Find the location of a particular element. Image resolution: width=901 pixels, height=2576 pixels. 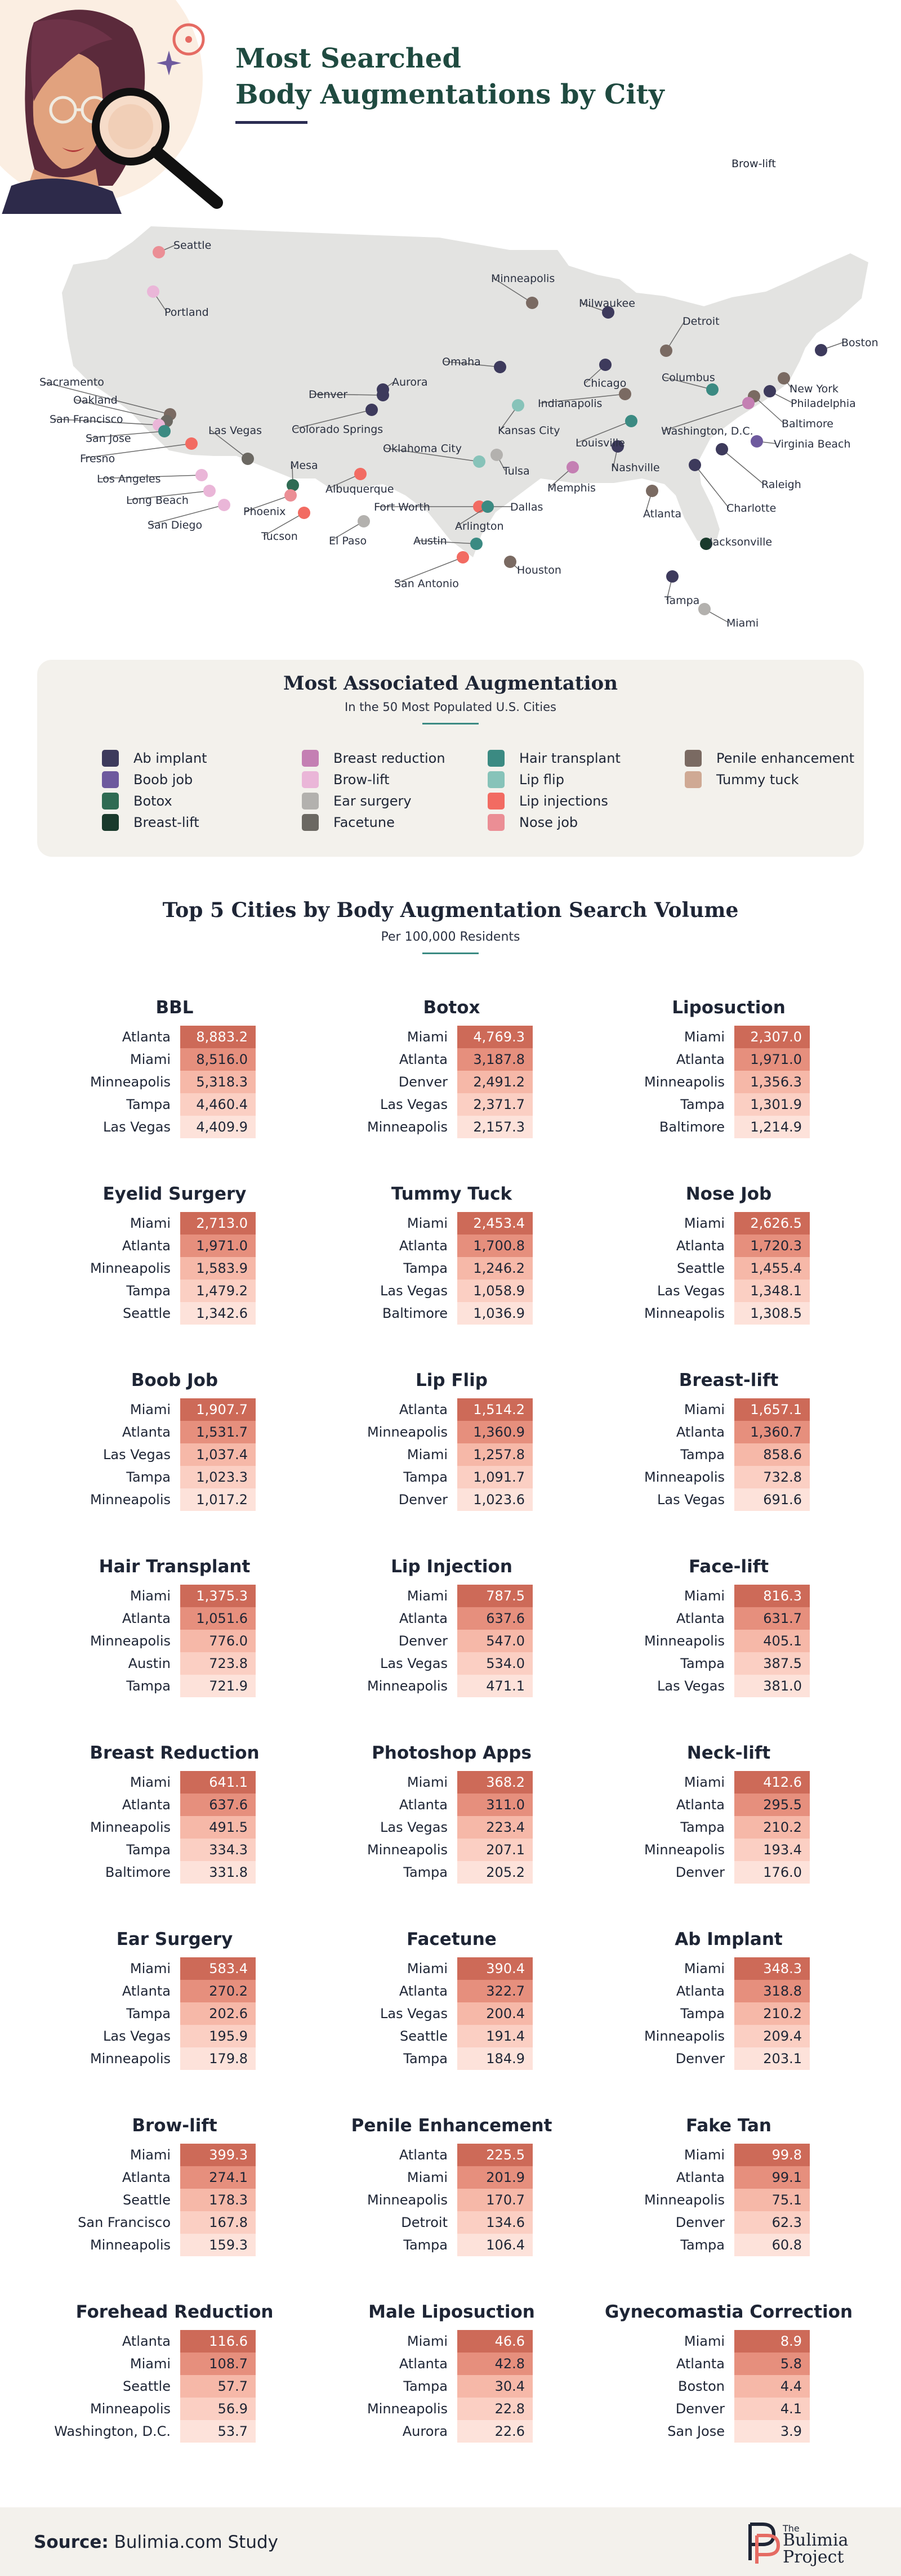

map-pin-nashville is located at coordinates (618, 446).